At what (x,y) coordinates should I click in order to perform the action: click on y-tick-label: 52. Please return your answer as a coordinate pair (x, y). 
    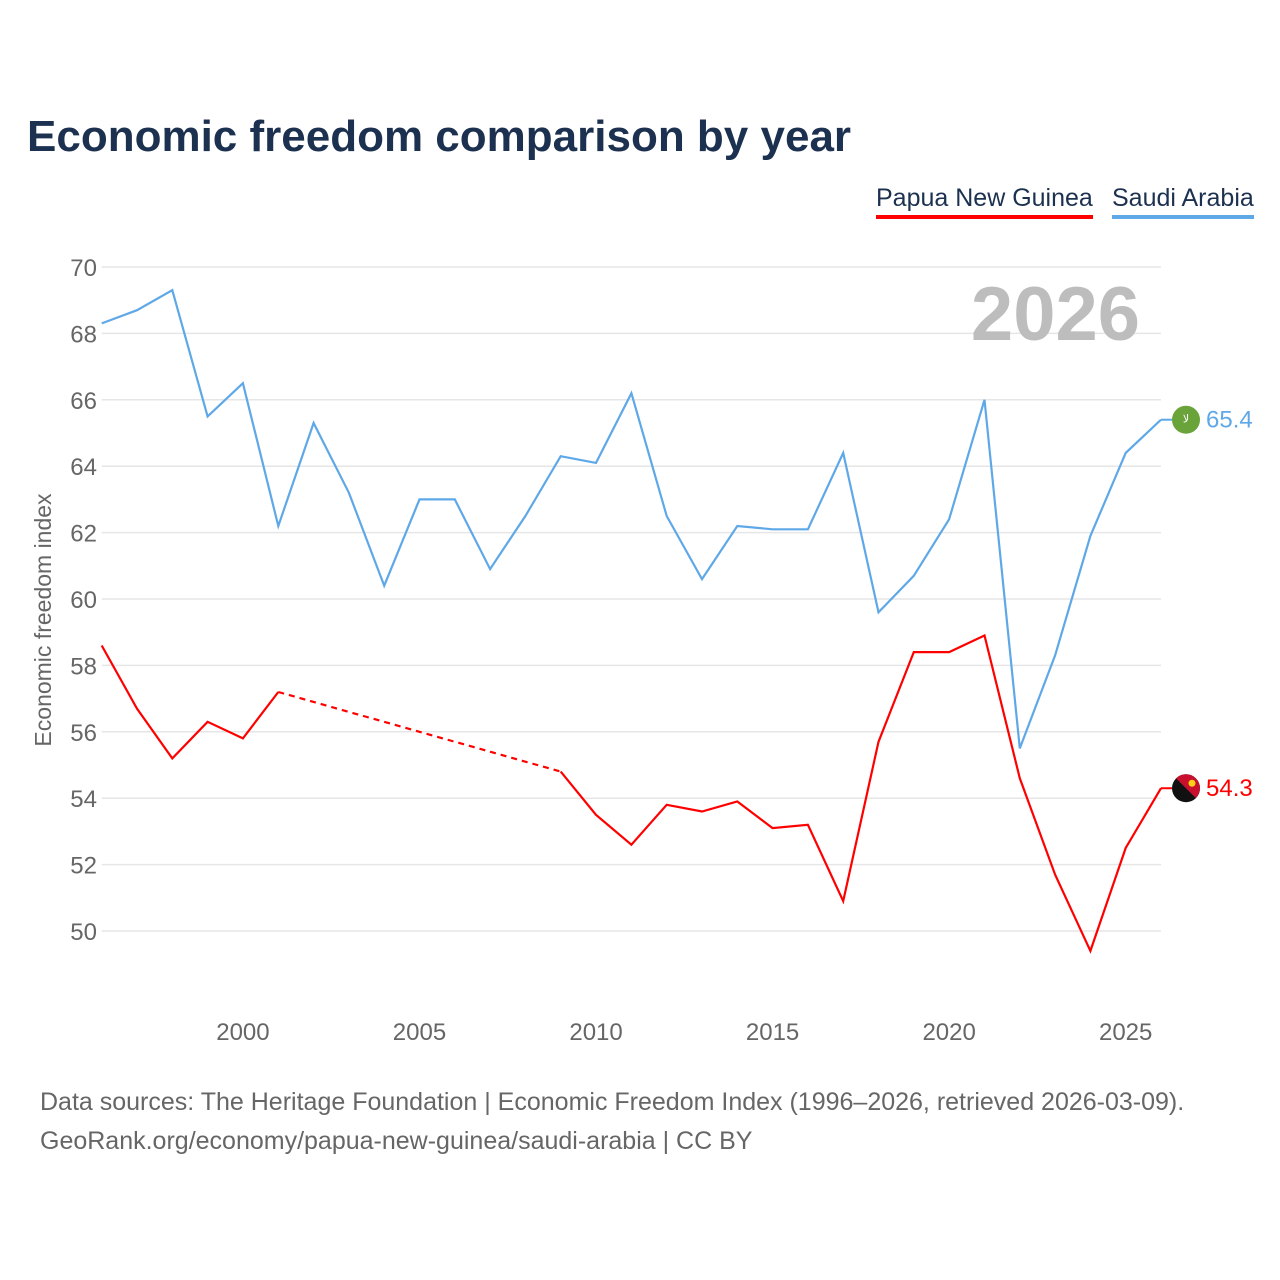
    Looking at the image, I should click on (83, 866).